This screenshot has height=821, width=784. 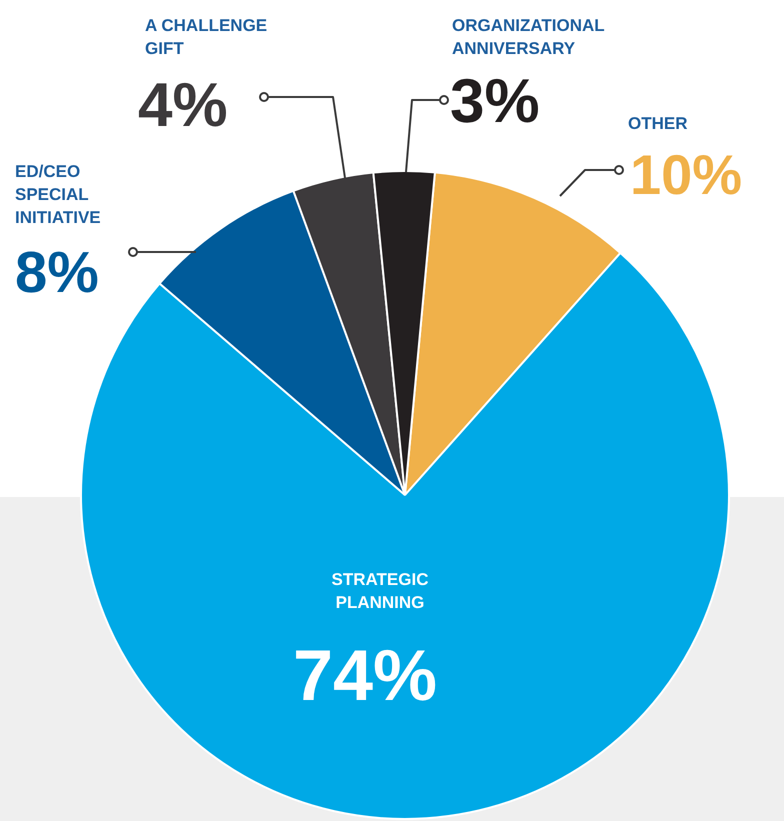 I want to click on slice-label: A CHALLENGE GIFT, so click(x=206, y=37).